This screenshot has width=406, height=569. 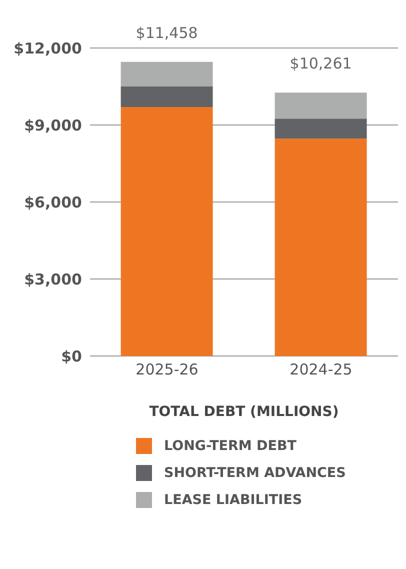 I want to click on y-tick-label: $12,000, so click(x=48, y=48).